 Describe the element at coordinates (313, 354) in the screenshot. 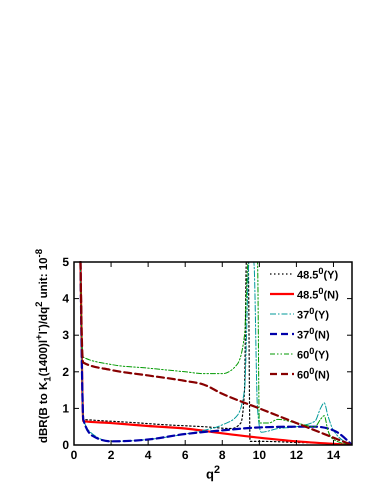

I see `legend-label: 60$^{0}$(Y)` at that location.